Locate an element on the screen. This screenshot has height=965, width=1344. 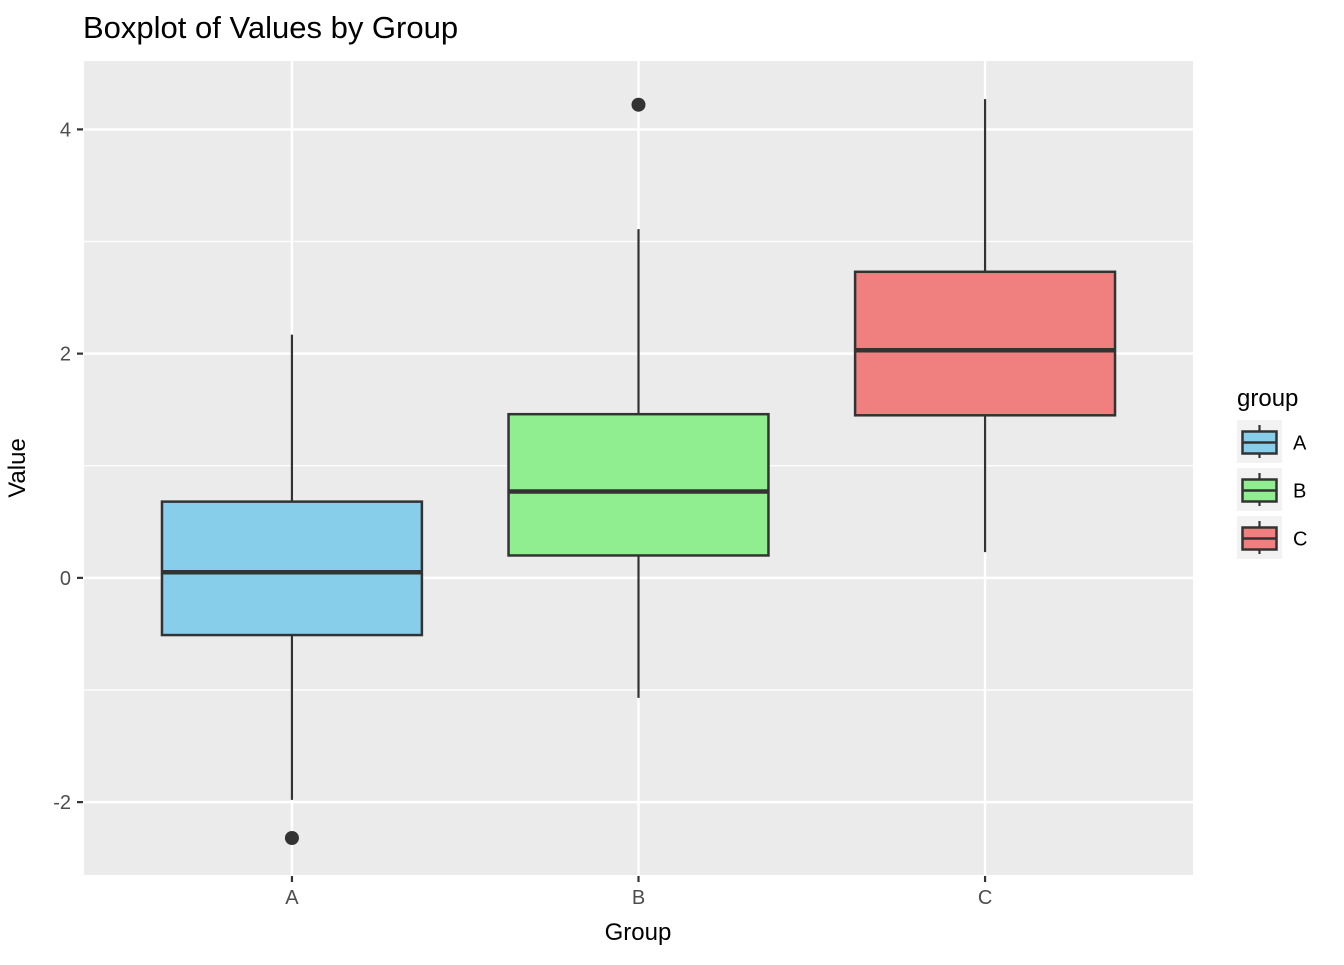
y-axis-title: Value is located at coordinates (17, 468).